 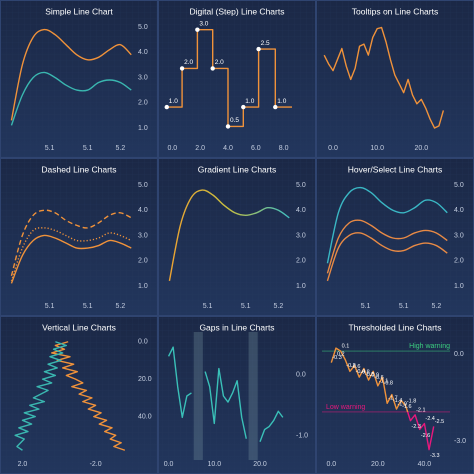 What do you see at coordinates (228, 148) in the screenshot?
I see `x-tick-label: 4.0` at bounding box center [228, 148].